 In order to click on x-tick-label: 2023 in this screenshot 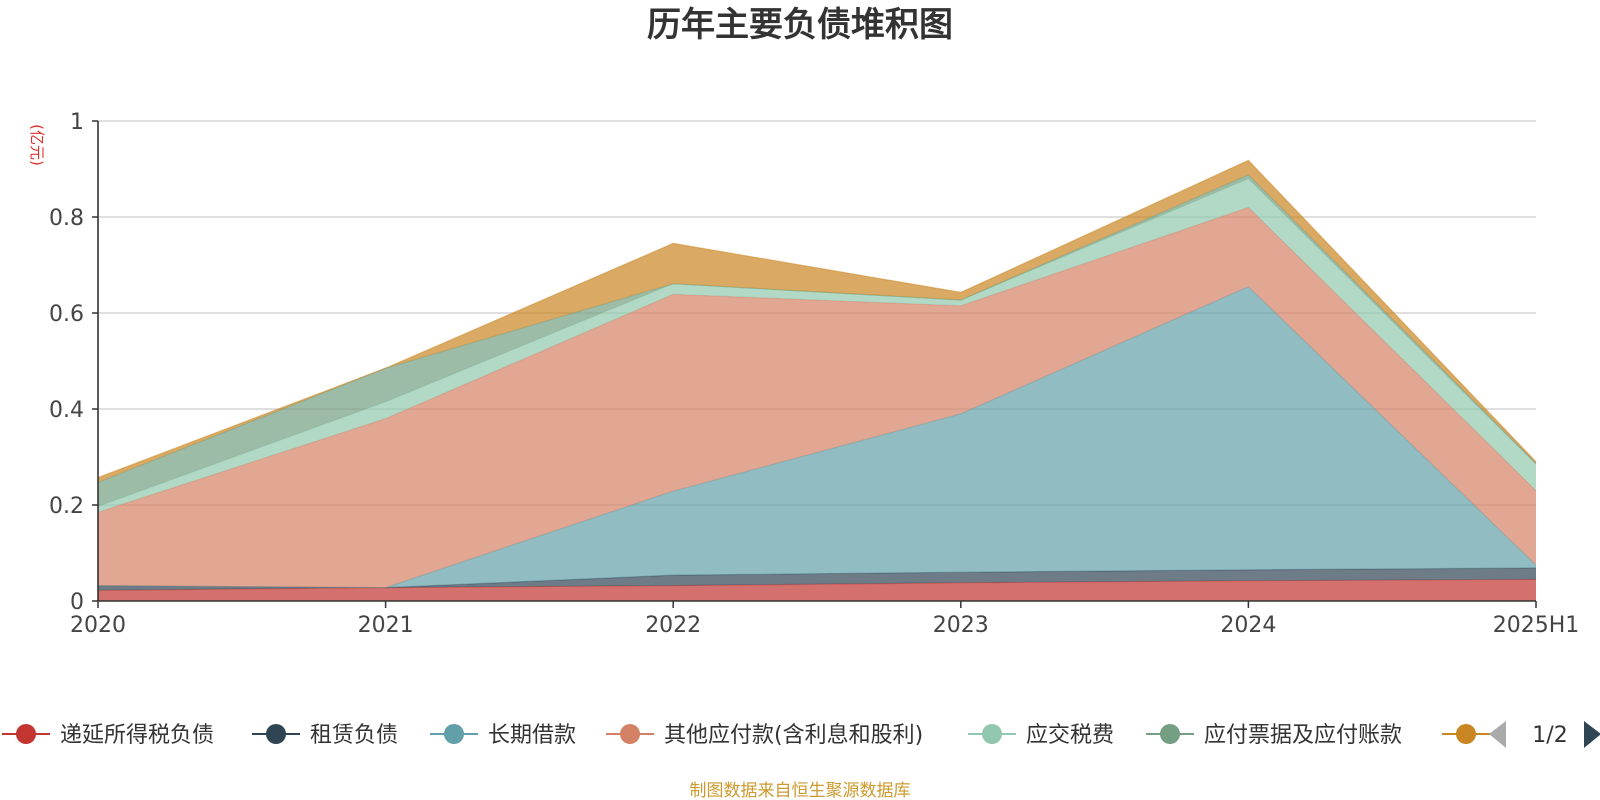, I will do `click(961, 625)`.